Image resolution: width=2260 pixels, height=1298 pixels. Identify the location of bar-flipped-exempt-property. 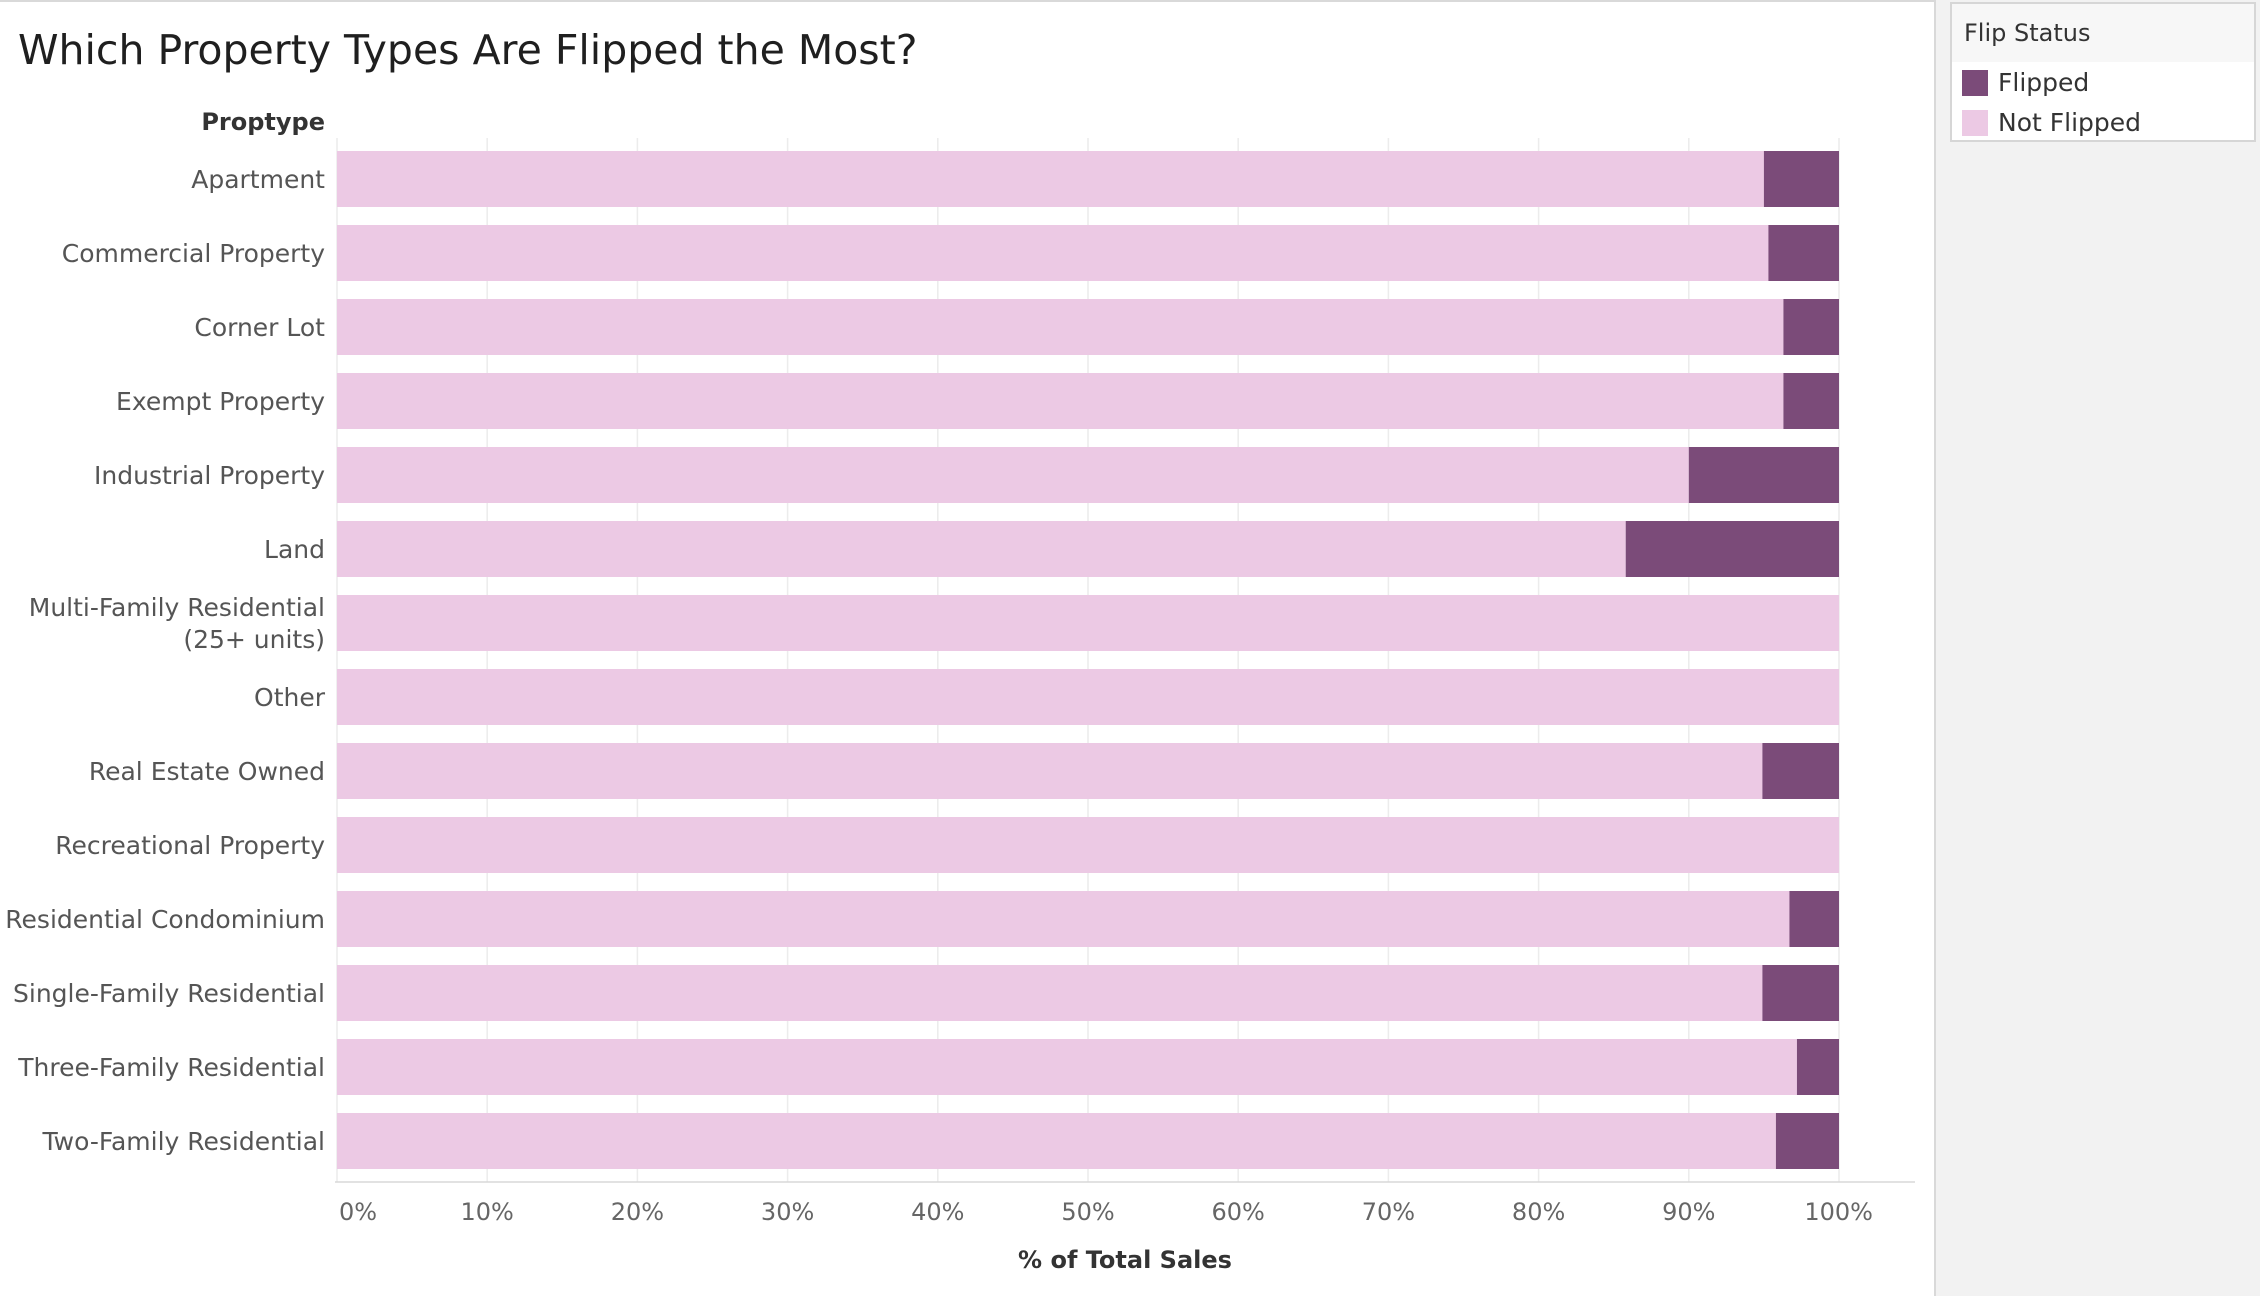
(1811, 401).